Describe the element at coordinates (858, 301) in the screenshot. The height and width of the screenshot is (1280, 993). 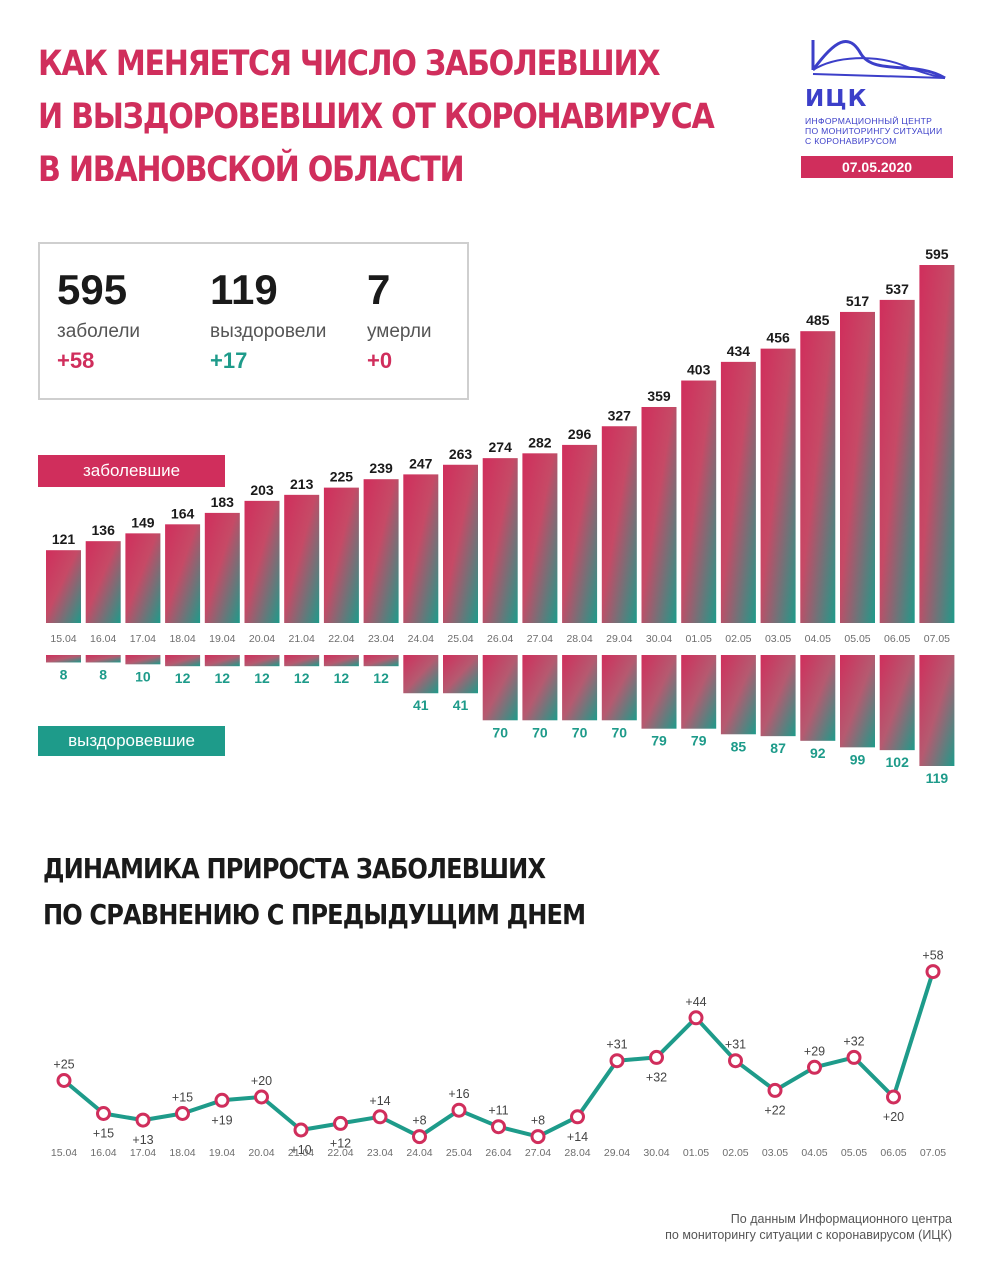
I see `bar-sick-label: 517` at that location.